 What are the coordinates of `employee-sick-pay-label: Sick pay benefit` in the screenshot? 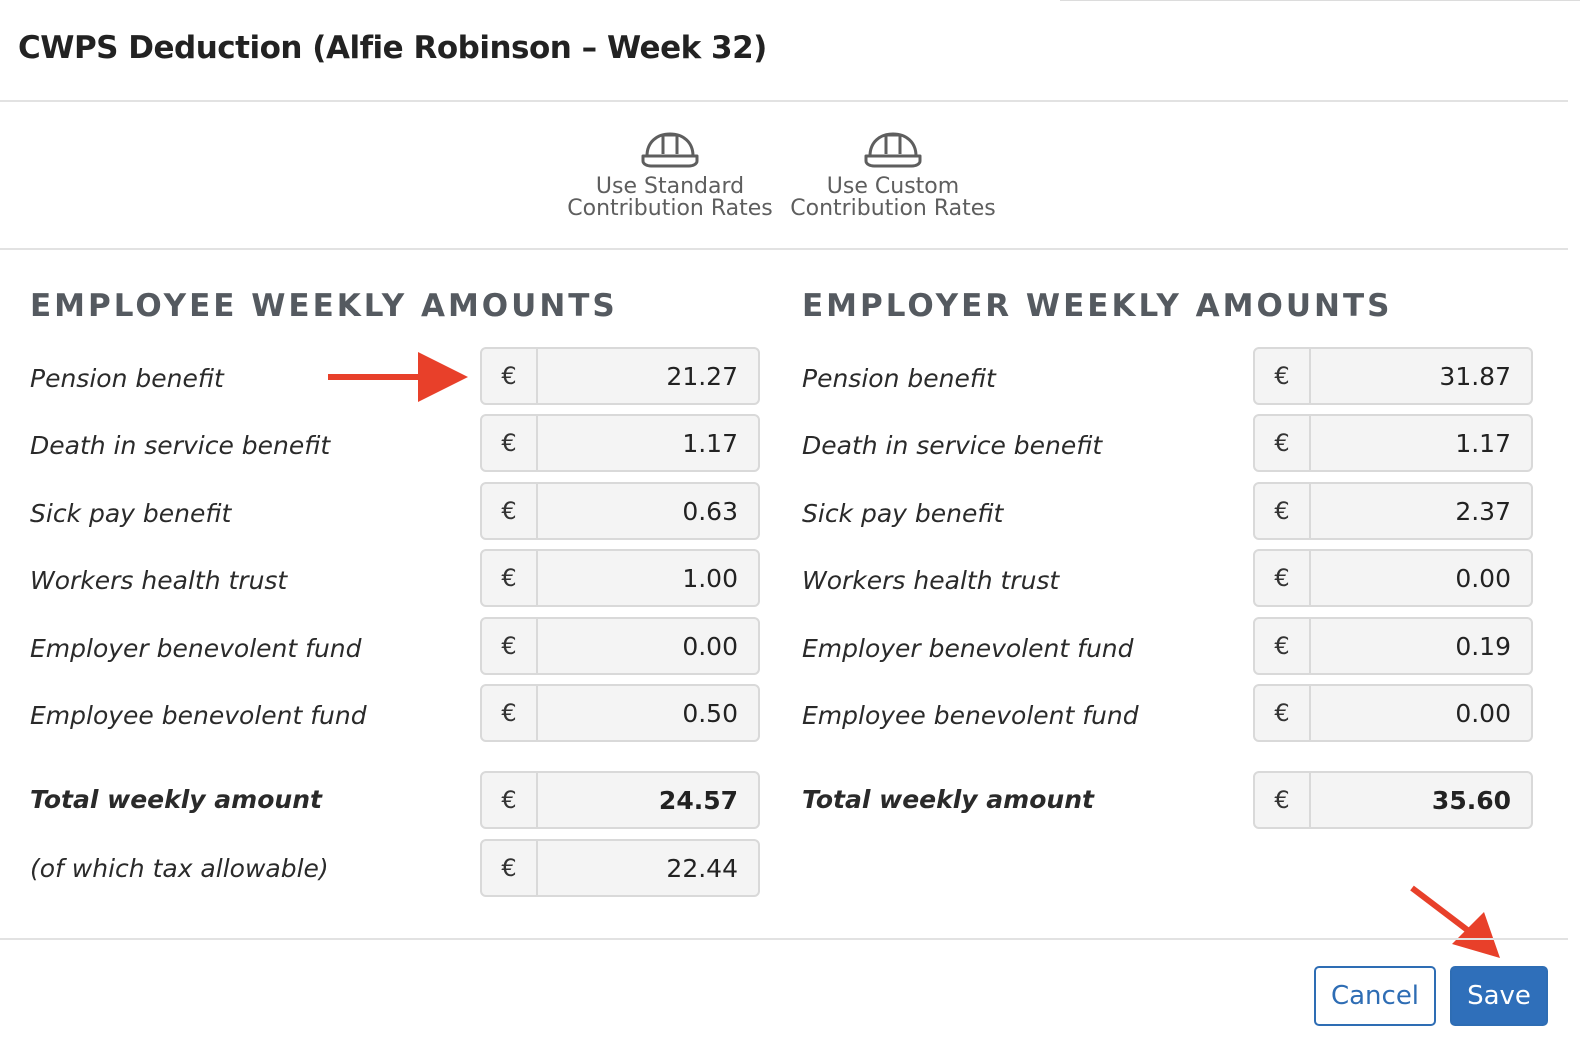 It's located at (131, 513).